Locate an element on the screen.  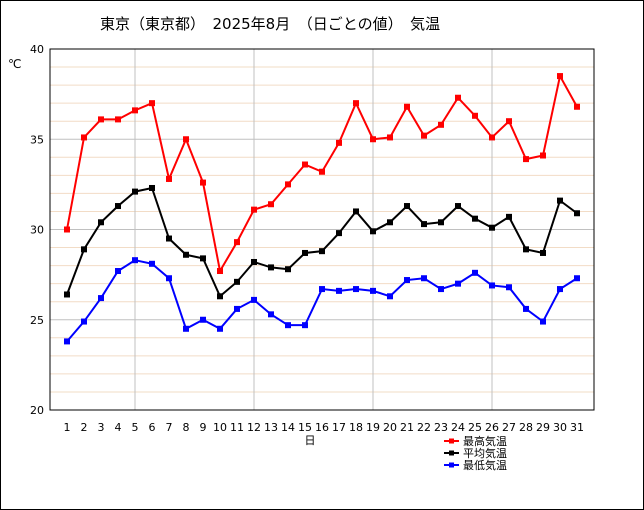
x-tick-label: 25 is located at coordinates (475, 427).